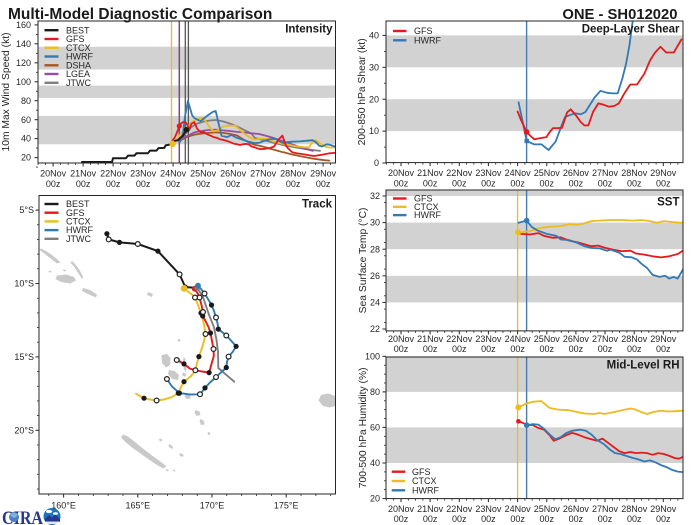  What do you see at coordinates (24, 357) in the screenshot?
I see `svg-text: 15°S` at bounding box center [24, 357].